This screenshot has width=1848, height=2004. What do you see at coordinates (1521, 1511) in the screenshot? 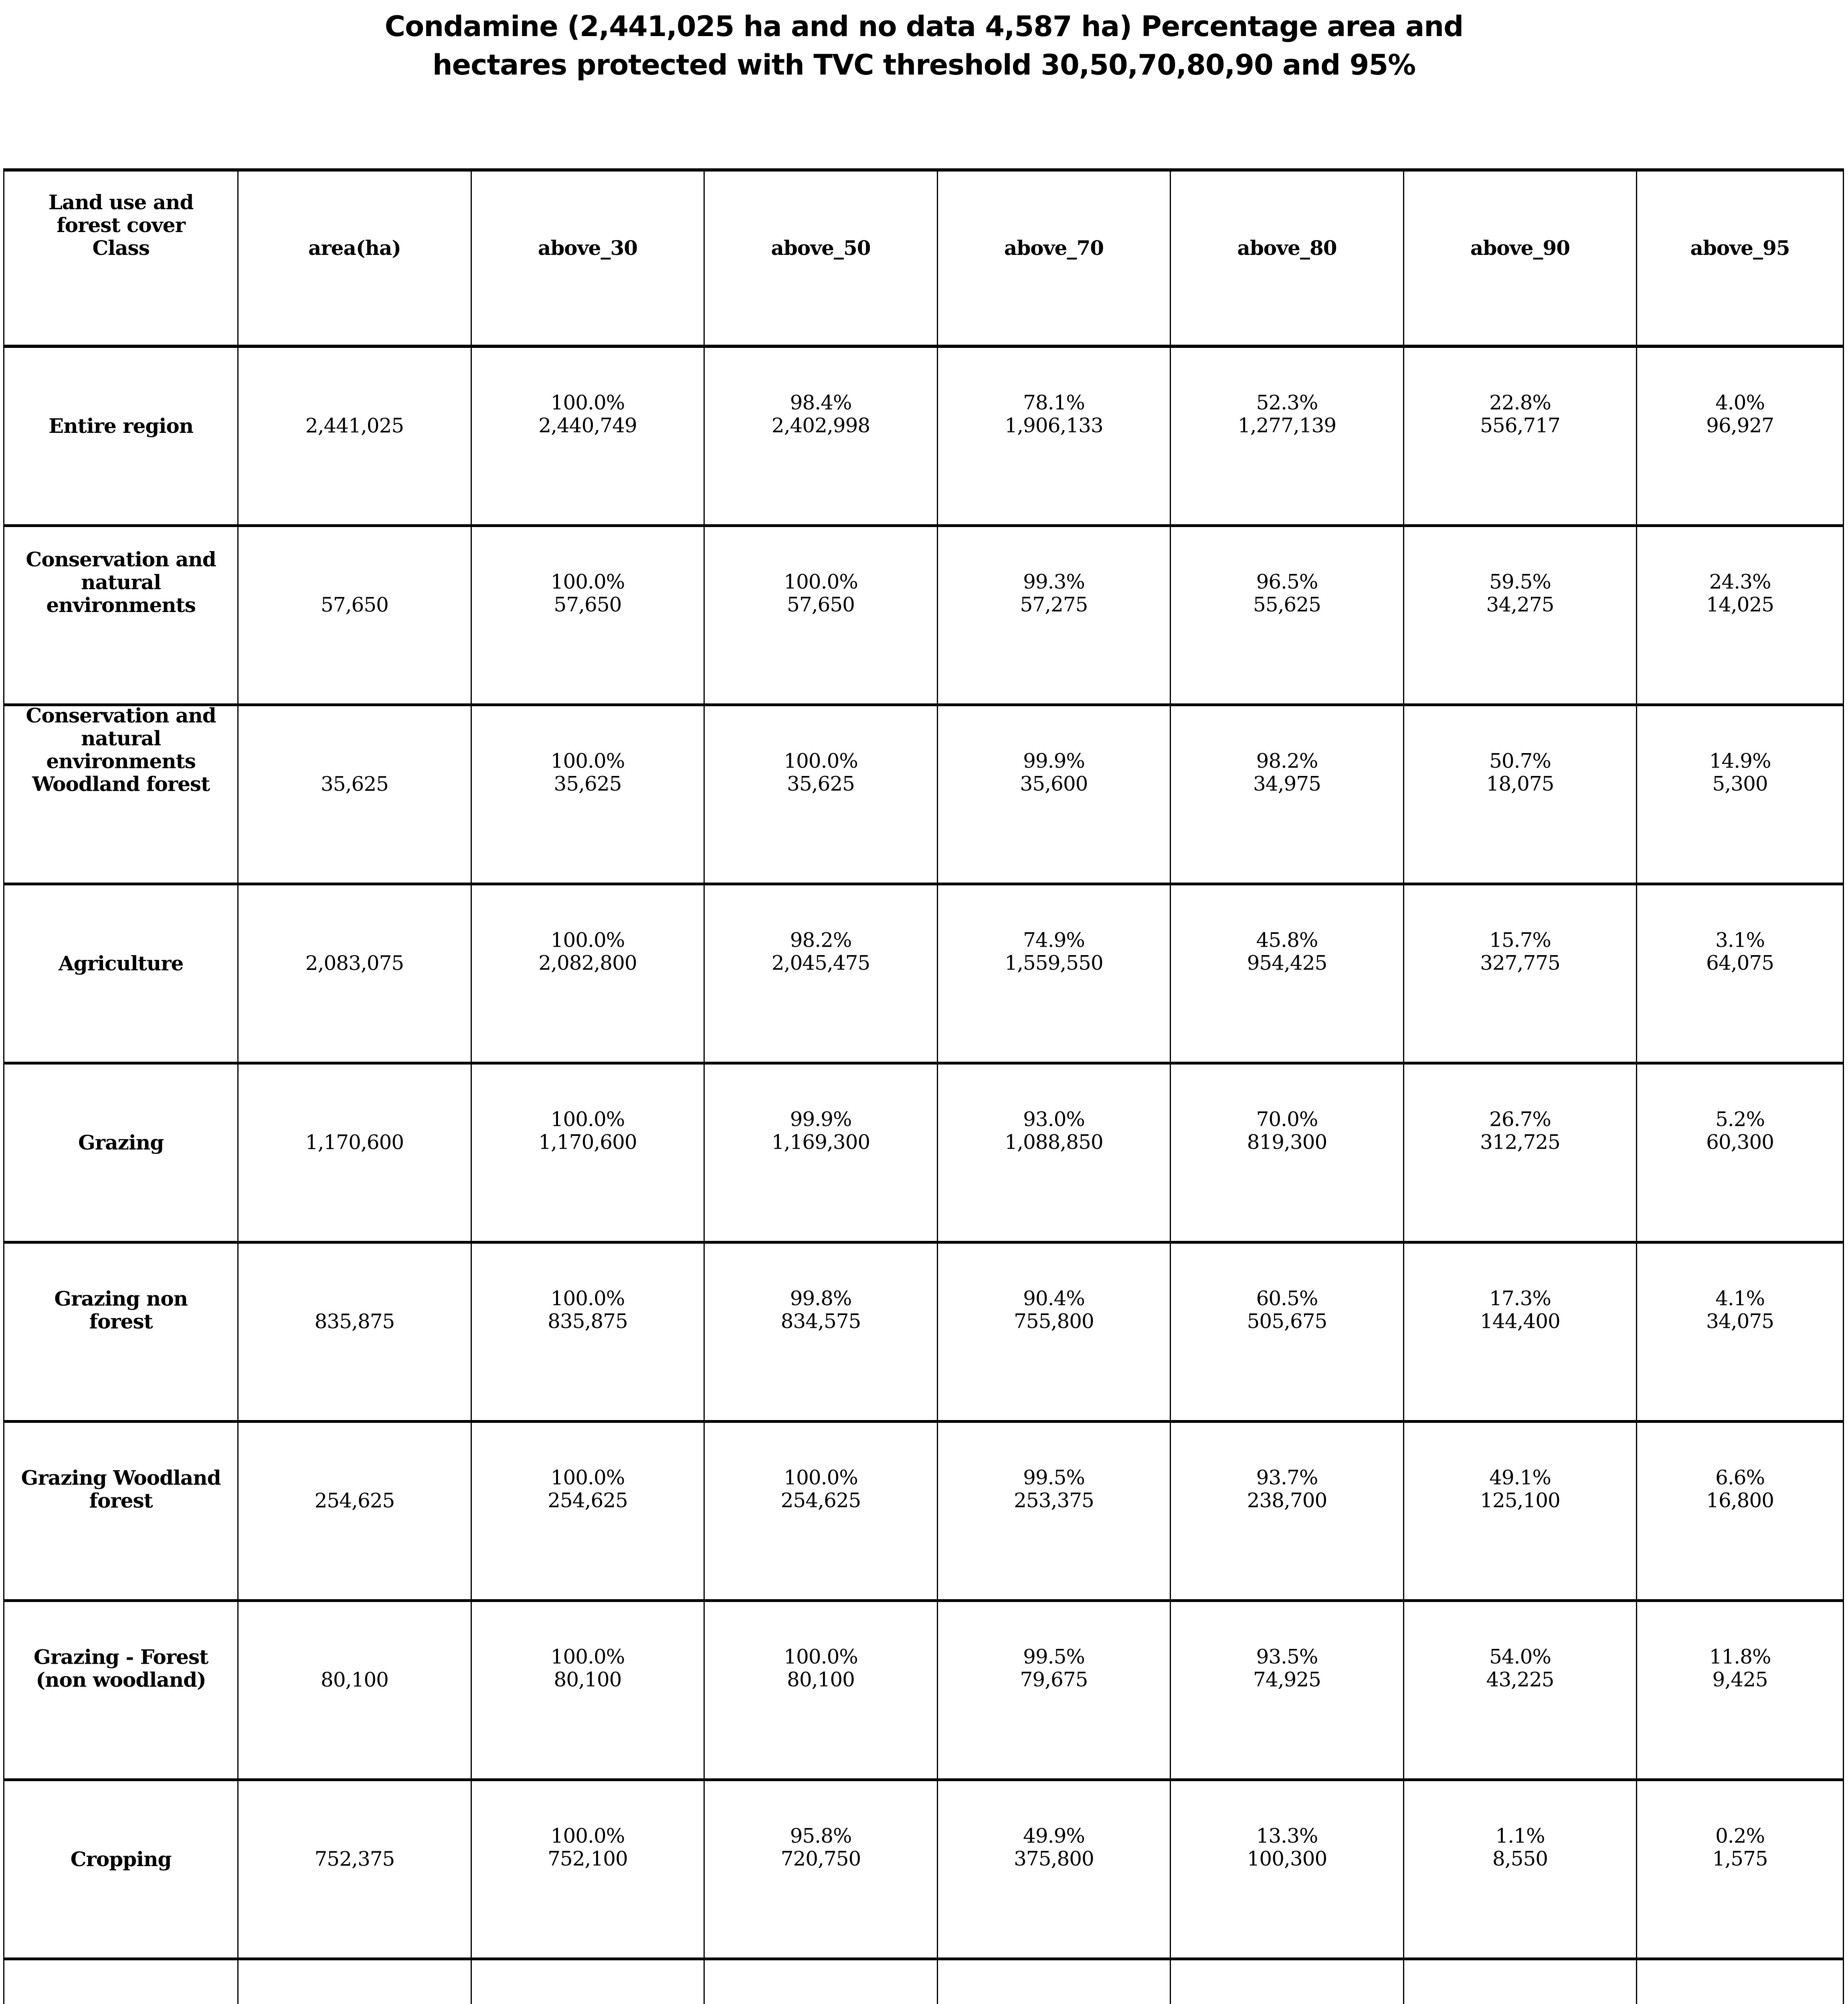
I see `threshold-cell: 49.1% 125,100` at bounding box center [1521, 1511].